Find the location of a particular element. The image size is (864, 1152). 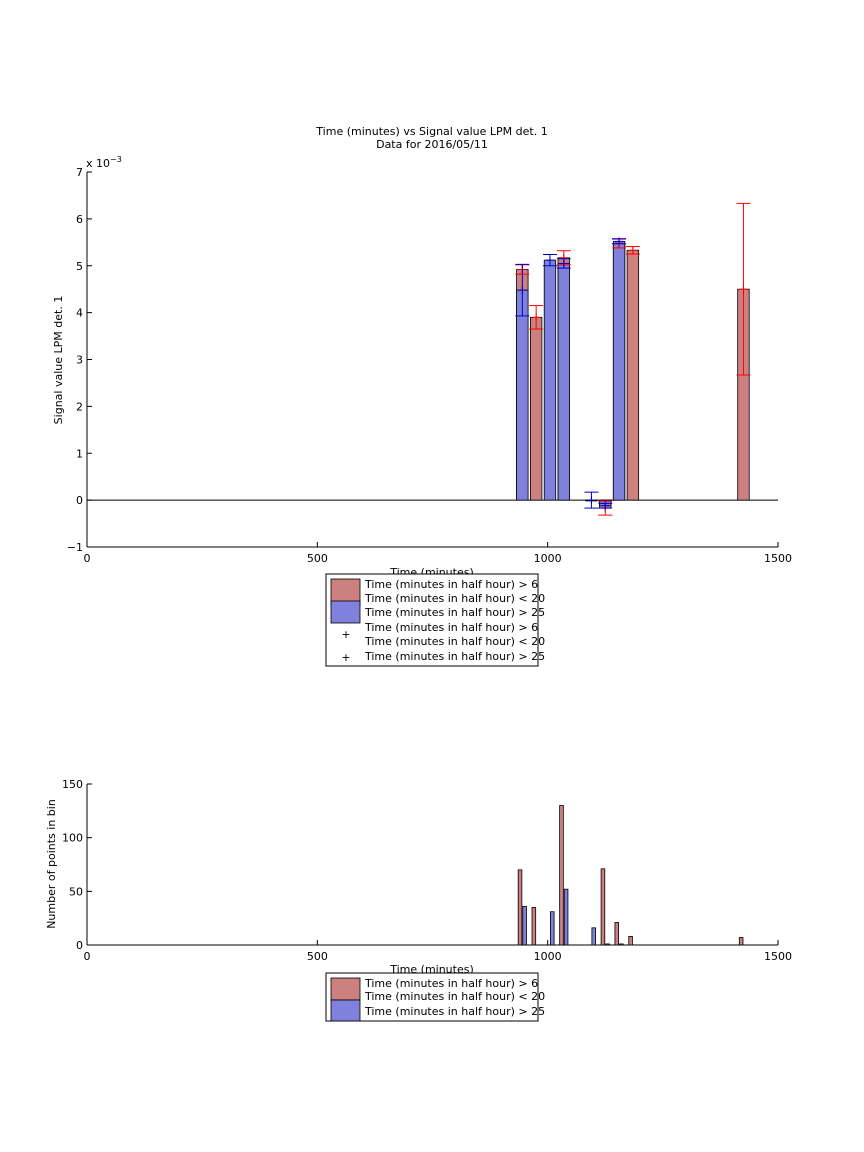

bottom-legend-box is located at coordinates (432, 997).